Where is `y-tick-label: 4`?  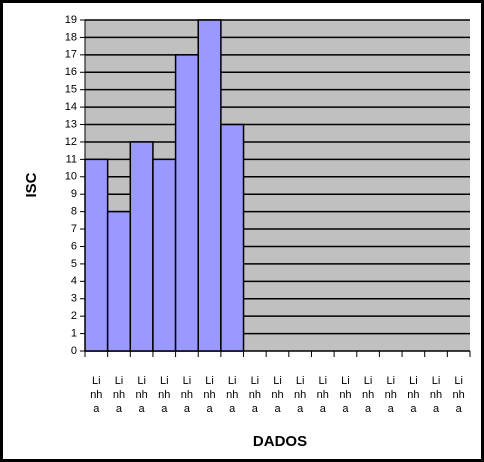
y-tick-label: 4 is located at coordinates (74, 281).